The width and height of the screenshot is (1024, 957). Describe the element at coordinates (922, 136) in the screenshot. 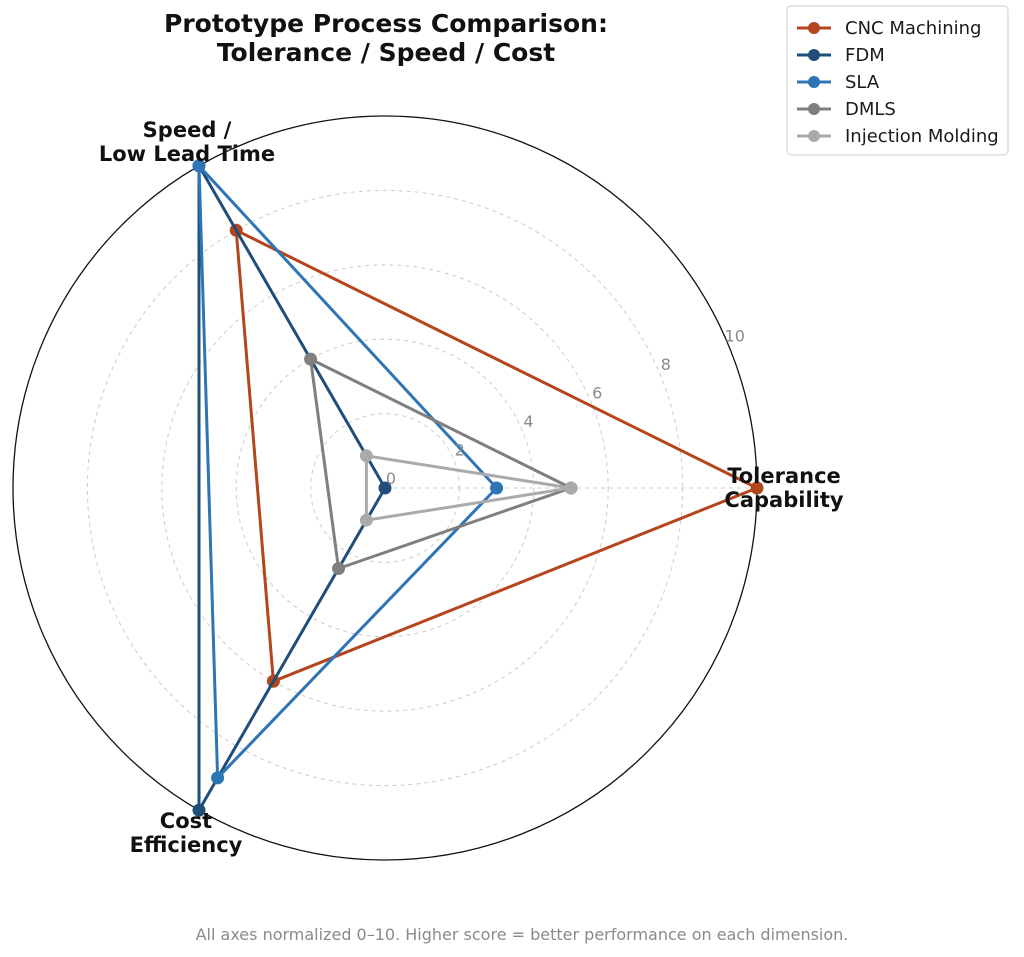

I see `legend-label: Injection Molding` at that location.